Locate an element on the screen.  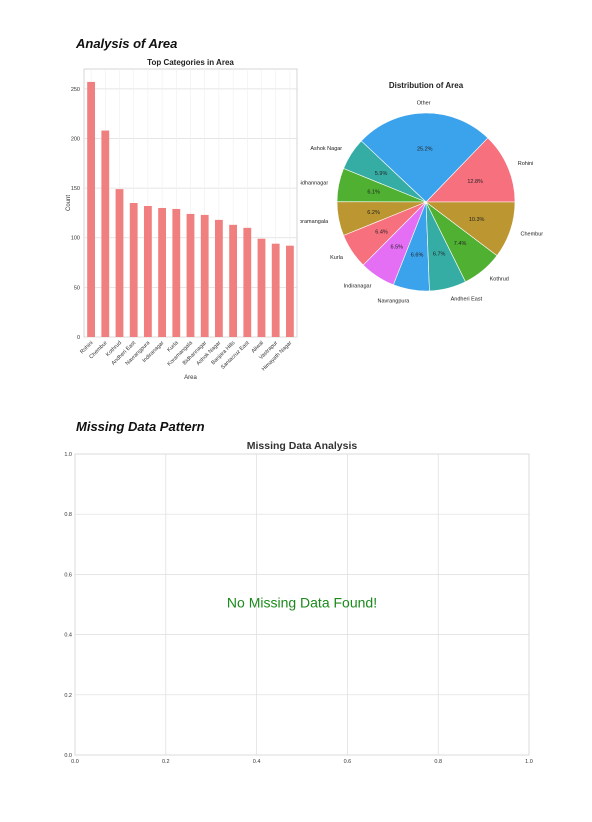
x-axis-label: Area is located at coordinates (190, 378).